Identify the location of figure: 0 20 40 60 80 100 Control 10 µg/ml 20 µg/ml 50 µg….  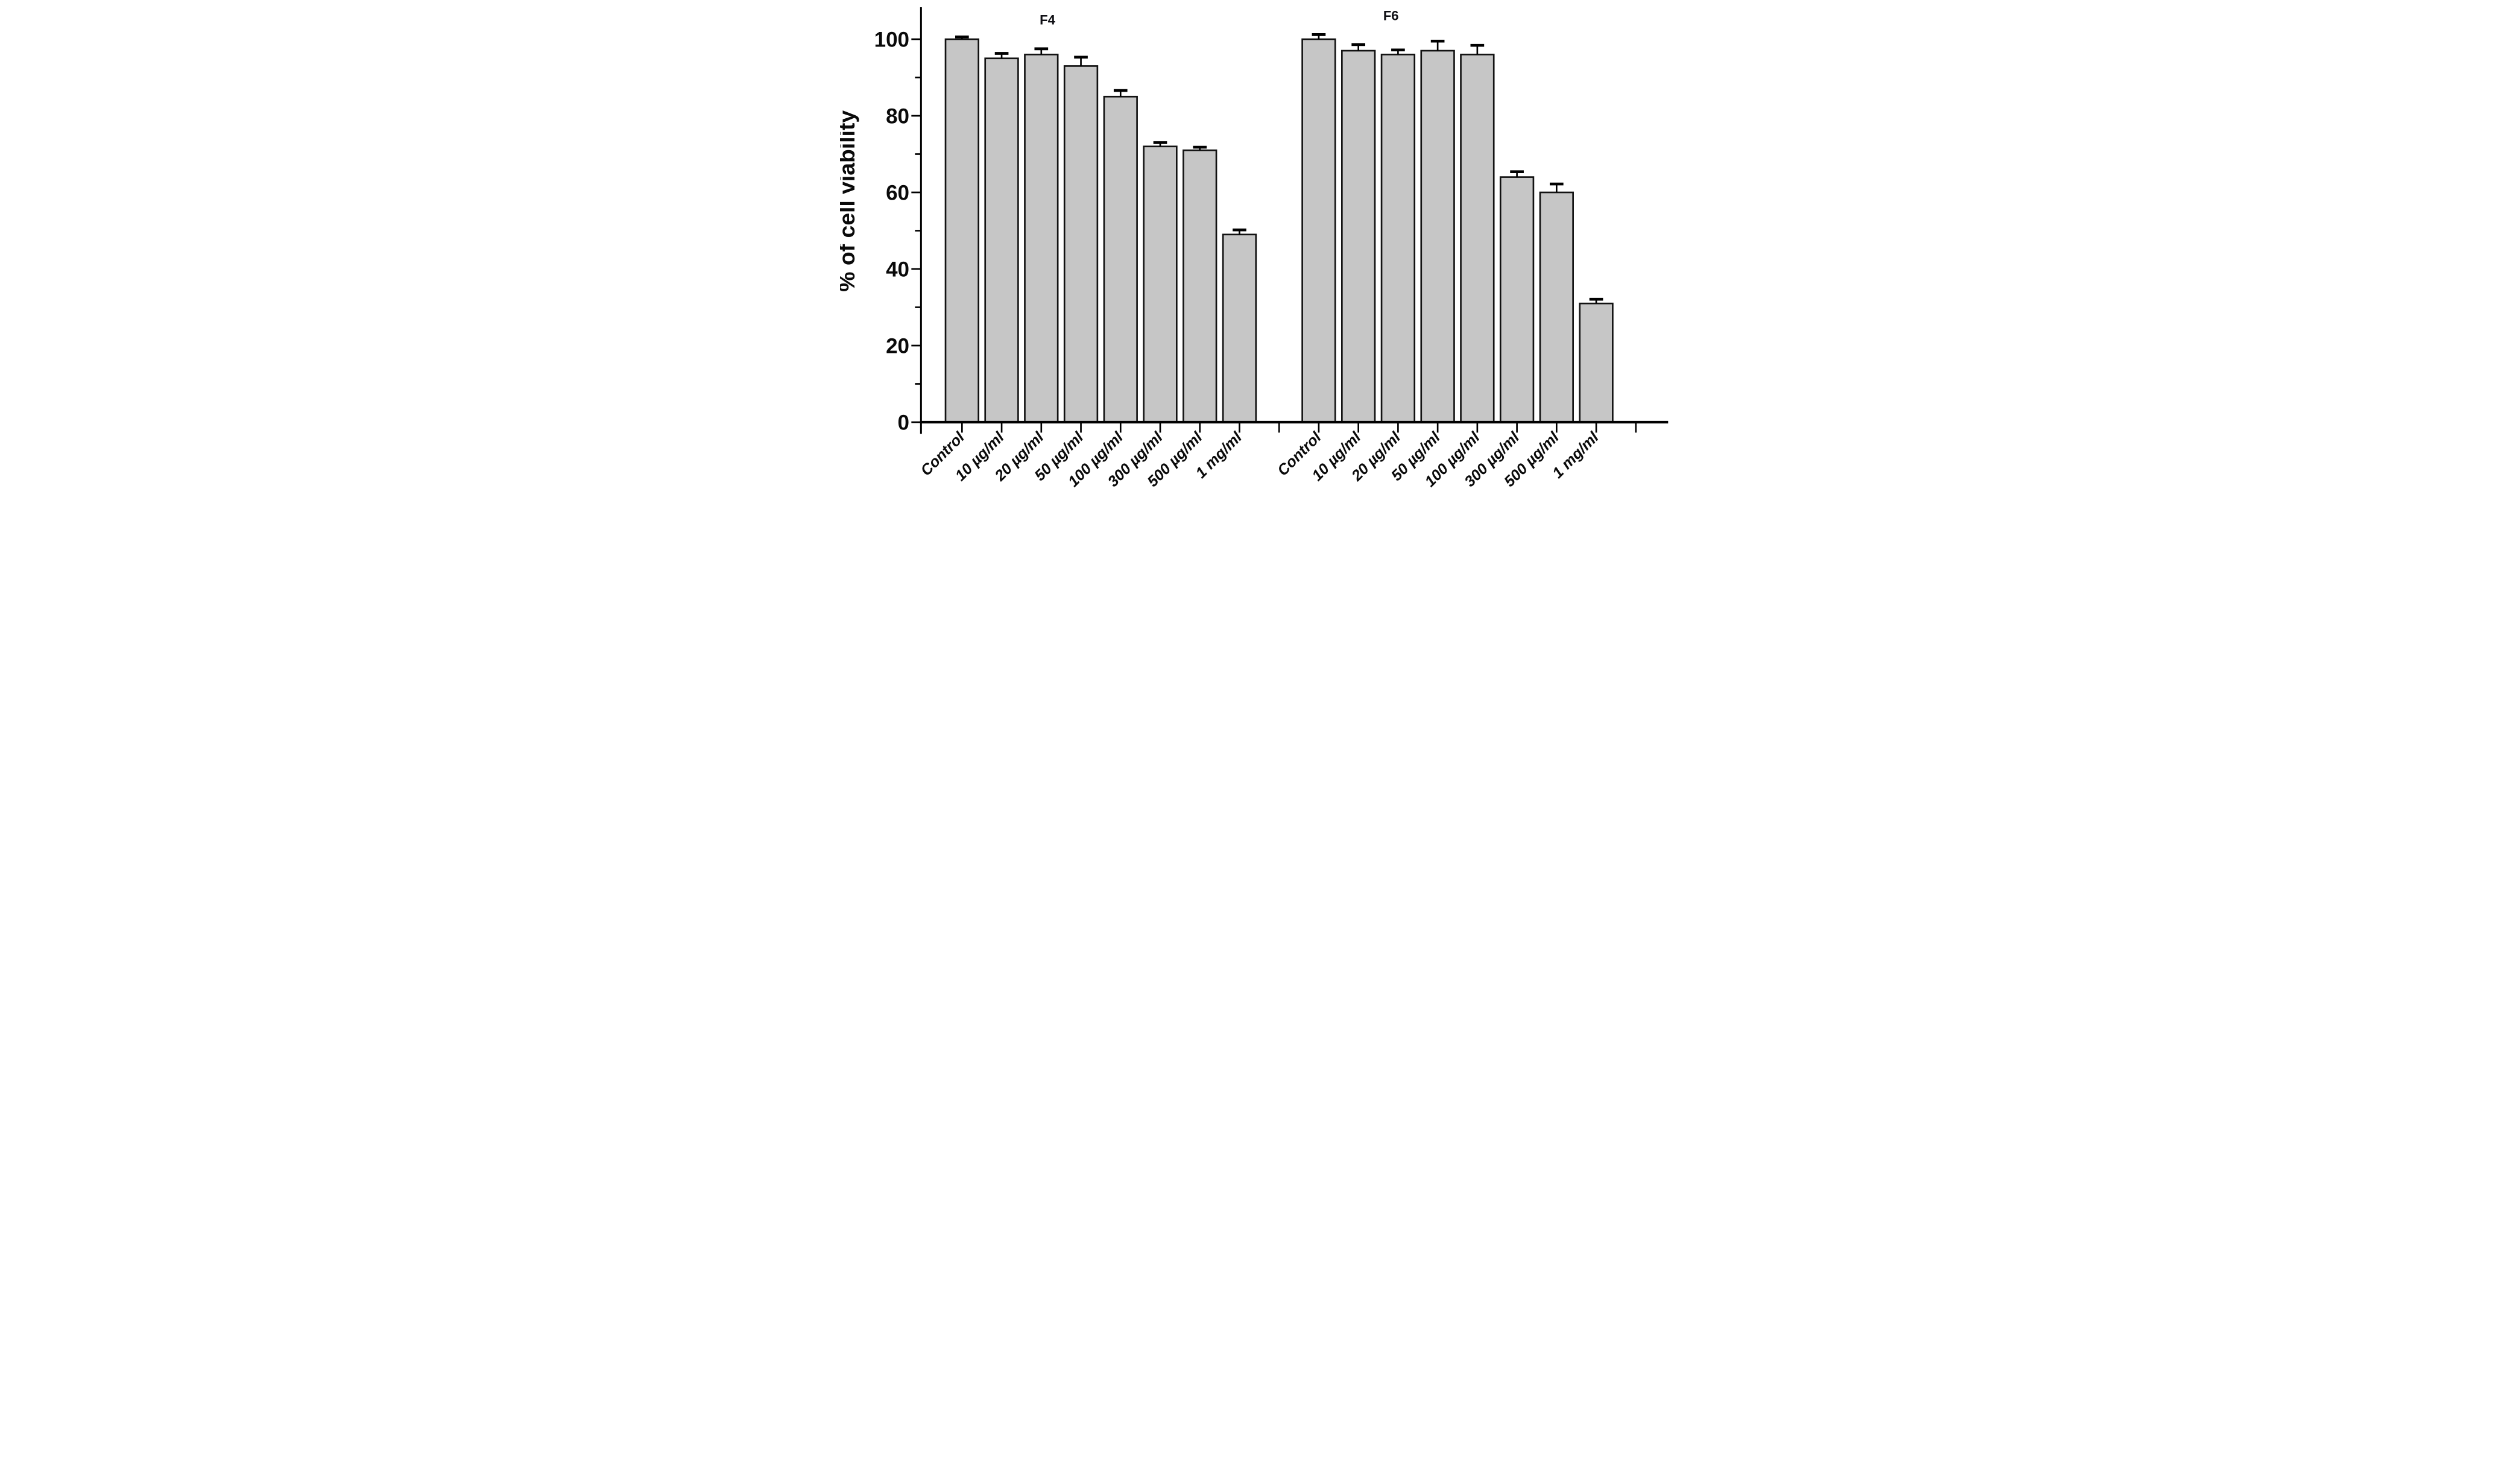
(1260, 246).